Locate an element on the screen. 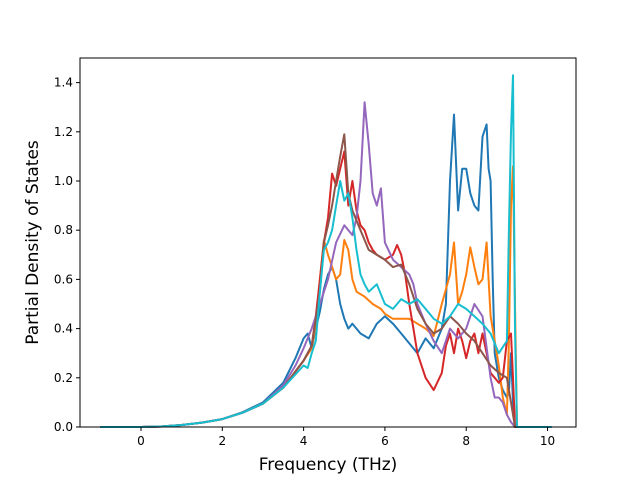  y-tick-label: 0.6 is located at coordinates (63, 279).